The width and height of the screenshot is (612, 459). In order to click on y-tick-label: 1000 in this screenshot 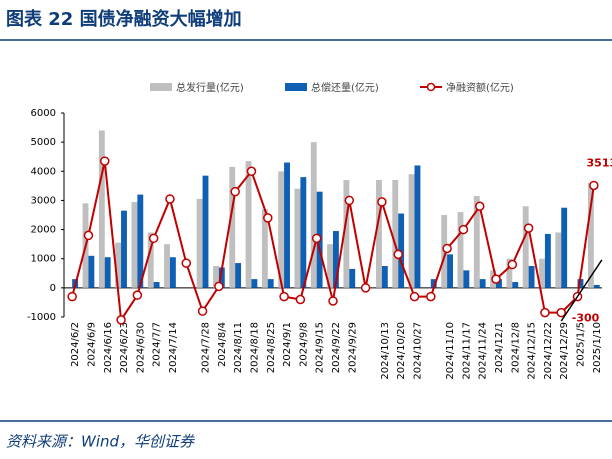, I will do `click(43, 259)`.